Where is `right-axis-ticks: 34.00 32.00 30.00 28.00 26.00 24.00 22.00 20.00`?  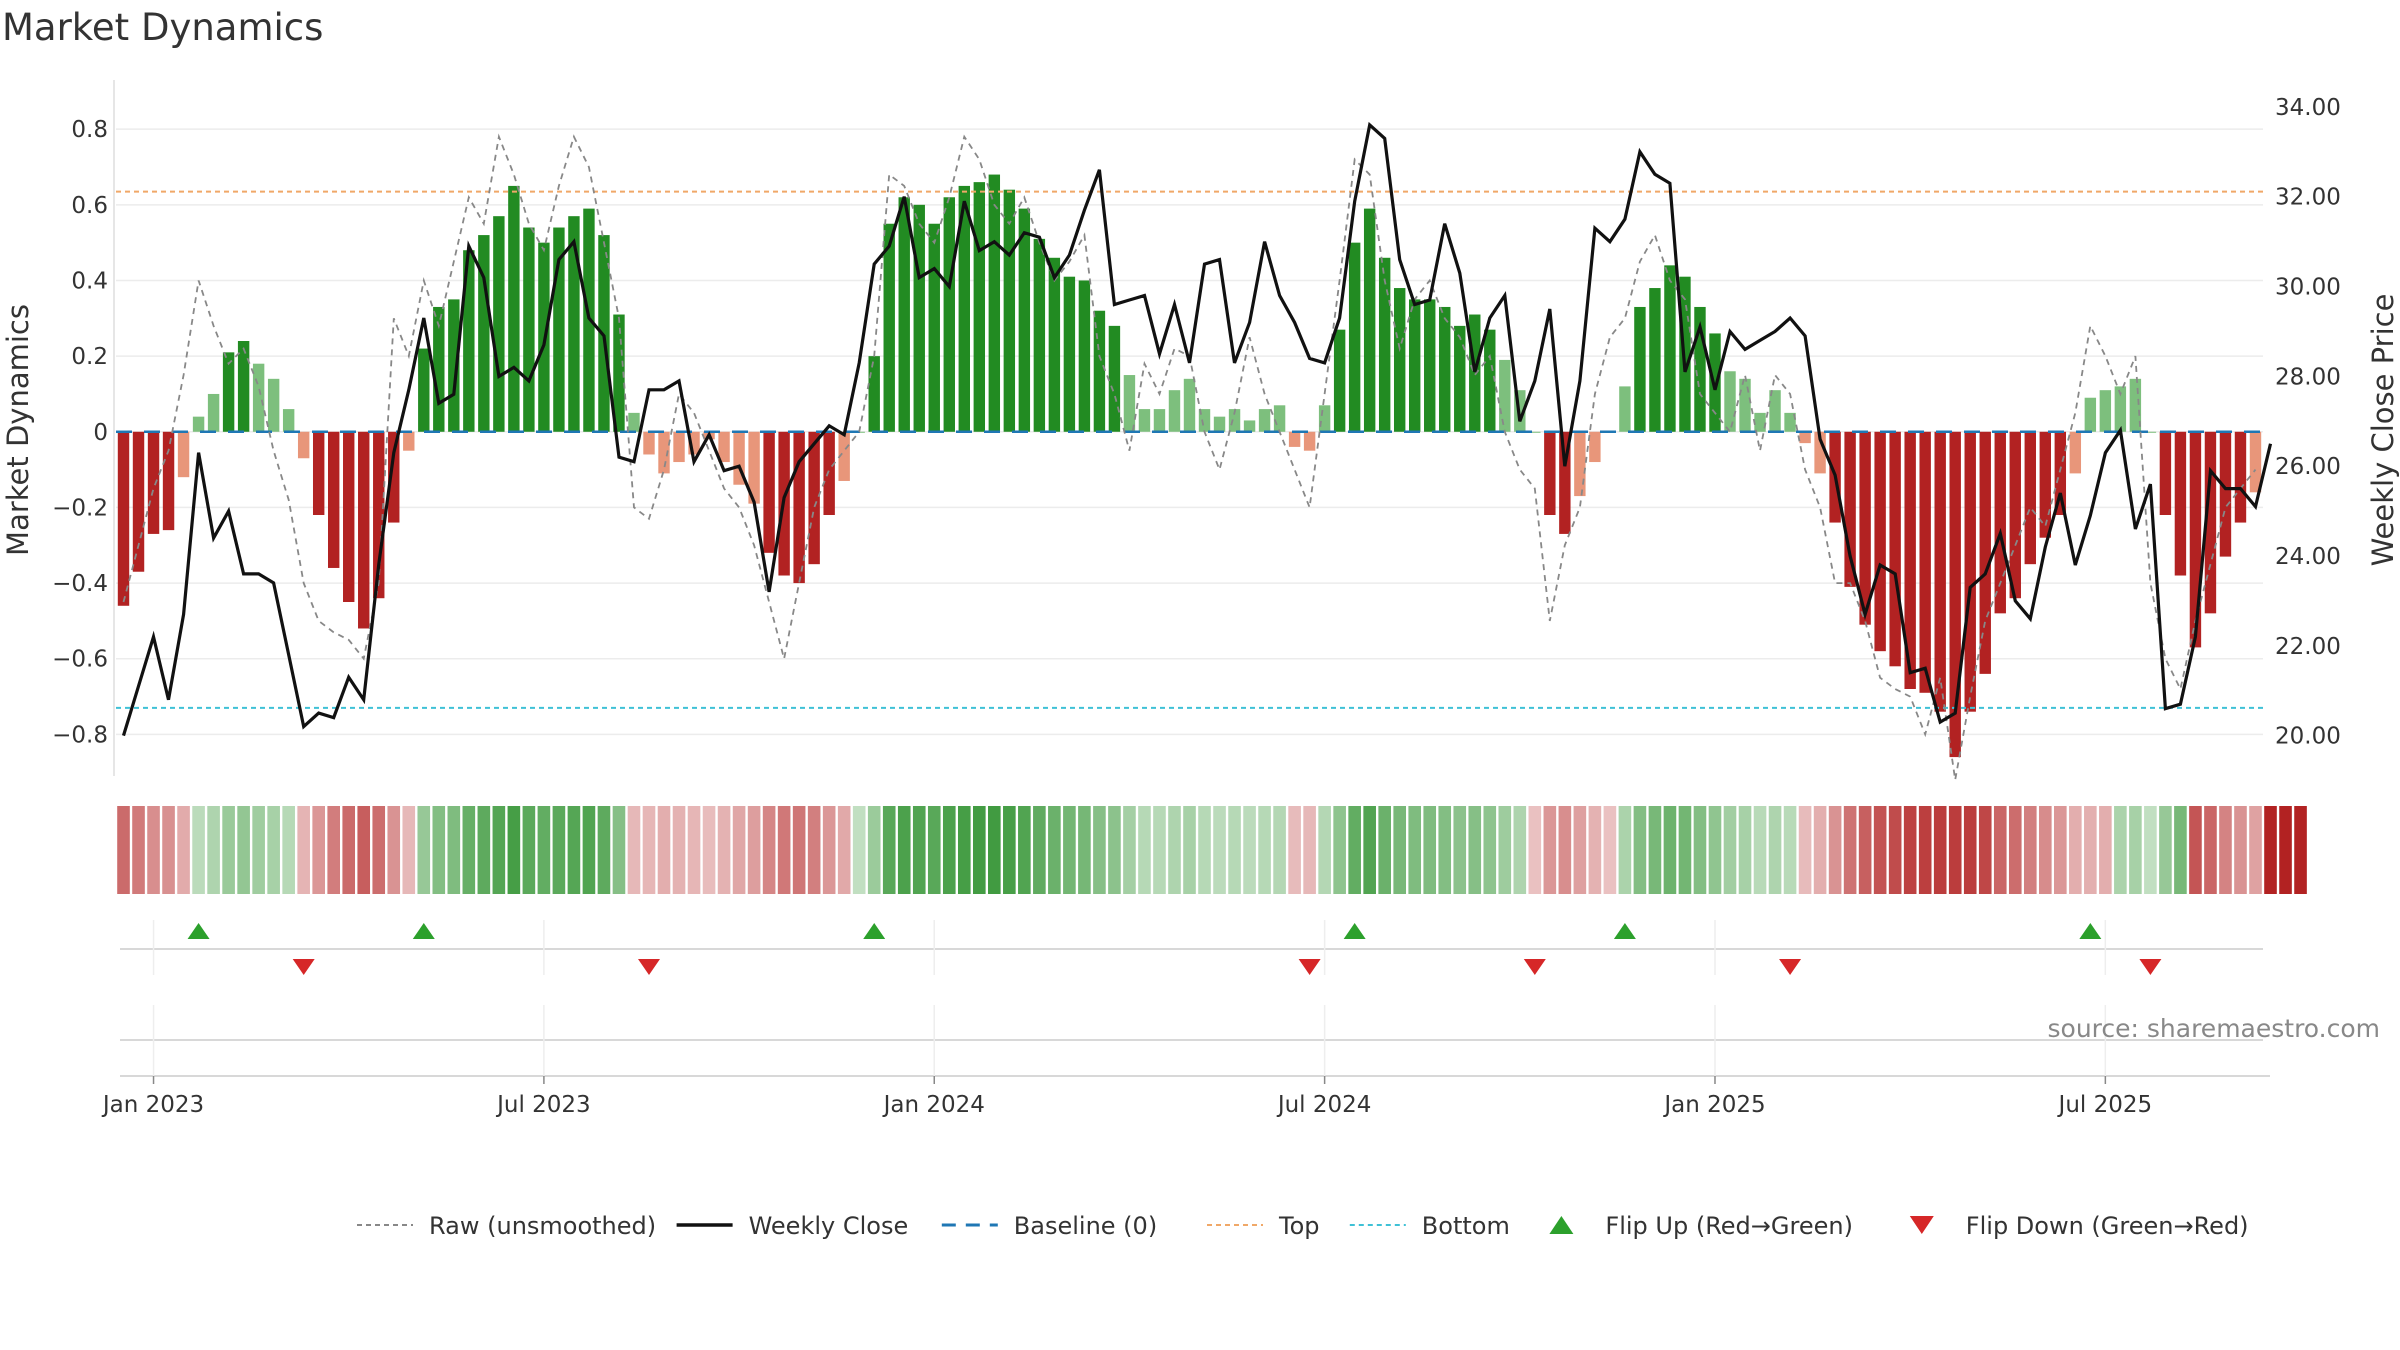
right-axis-ticks: 34.00 32.00 30.00 28.00 26.00 24.00 22.00 20.00 is located at coordinates (2308, 422).